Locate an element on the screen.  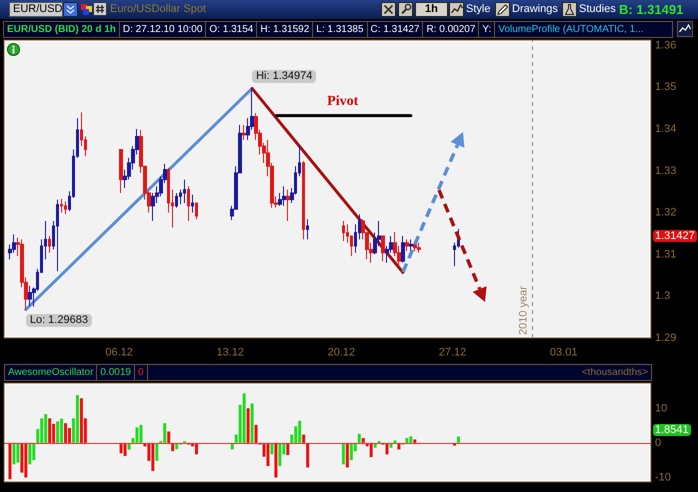
text: 0.0019 is located at coordinates (115, 372).